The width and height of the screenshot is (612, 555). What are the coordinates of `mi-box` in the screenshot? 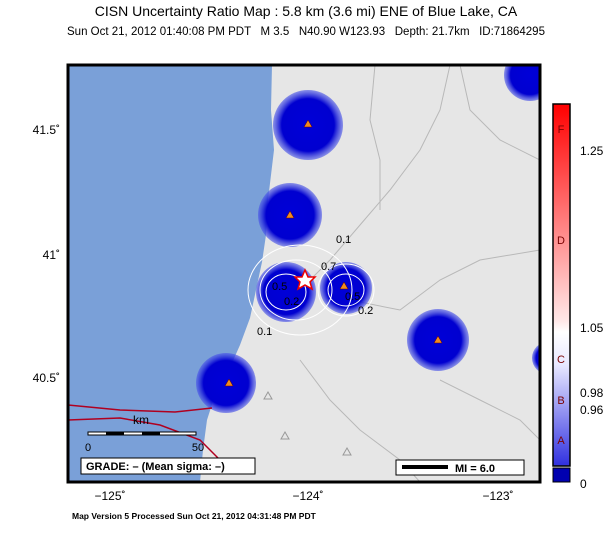 It's located at (460, 467).